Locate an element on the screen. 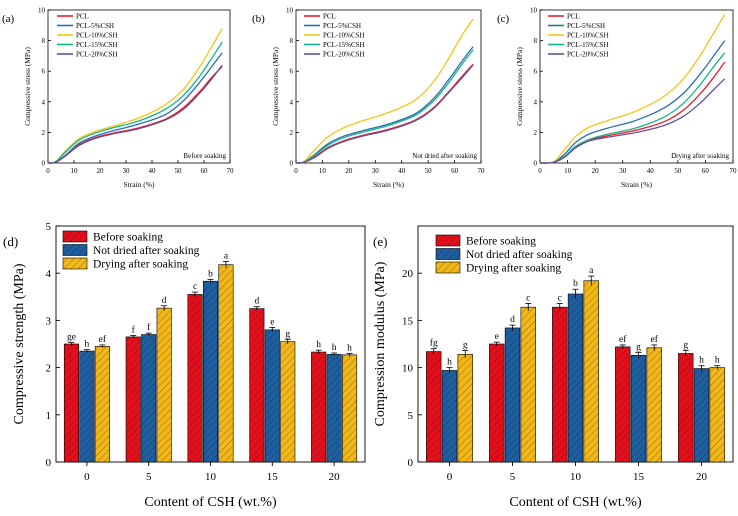 The width and height of the screenshot is (738, 516). significance-label: c is located at coordinates (195, 287).